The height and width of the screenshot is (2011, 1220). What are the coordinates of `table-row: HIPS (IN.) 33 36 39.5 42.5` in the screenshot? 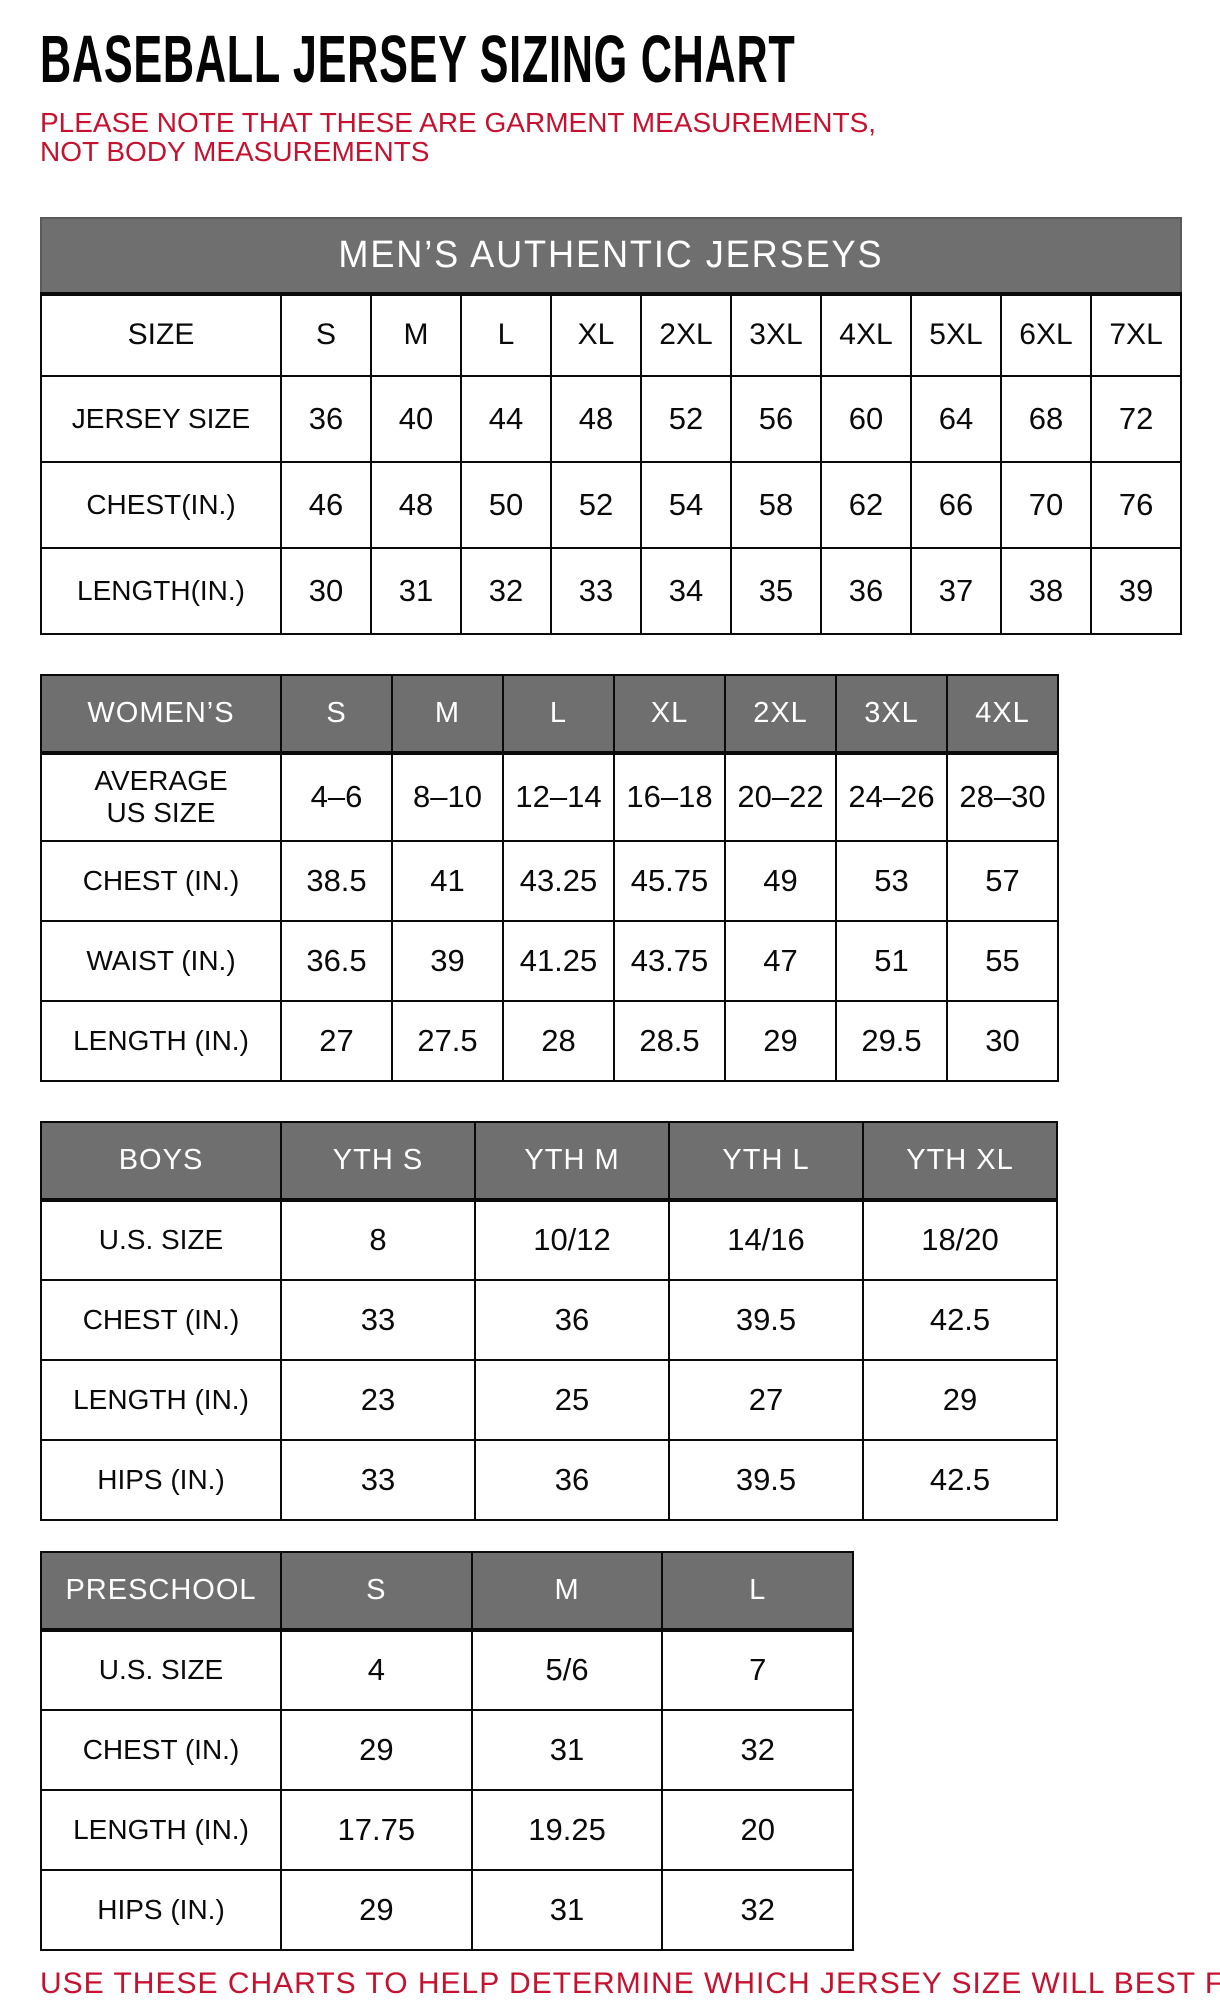 It's located at (549, 1479).